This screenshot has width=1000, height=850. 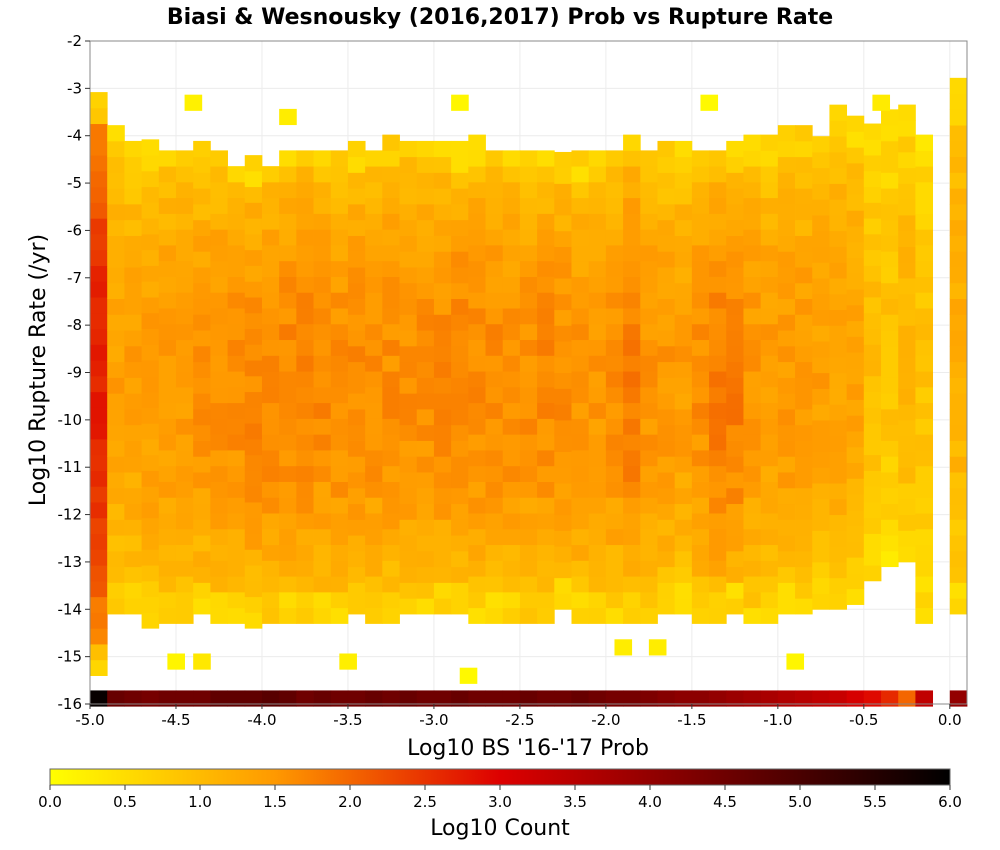 What do you see at coordinates (350, 802) in the screenshot?
I see `colorbar-tick-label: 2.0` at bounding box center [350, 802].